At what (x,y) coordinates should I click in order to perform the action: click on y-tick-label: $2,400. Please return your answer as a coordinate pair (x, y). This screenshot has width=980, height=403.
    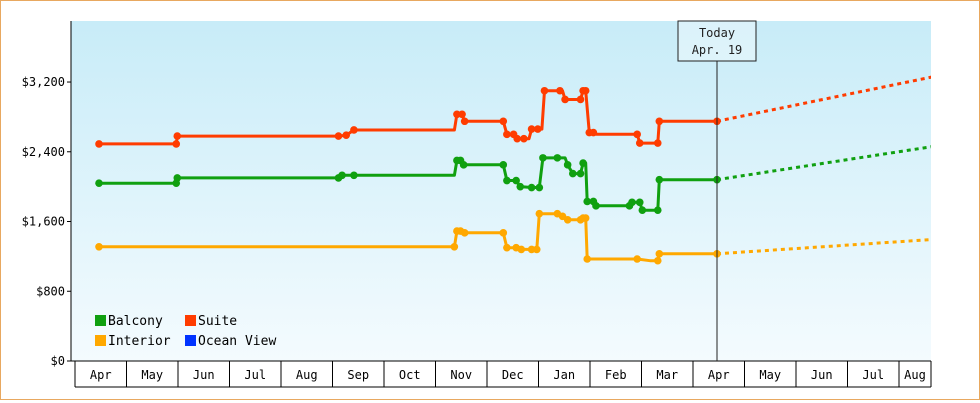
    Looking at the image, I should click on (43, 152).